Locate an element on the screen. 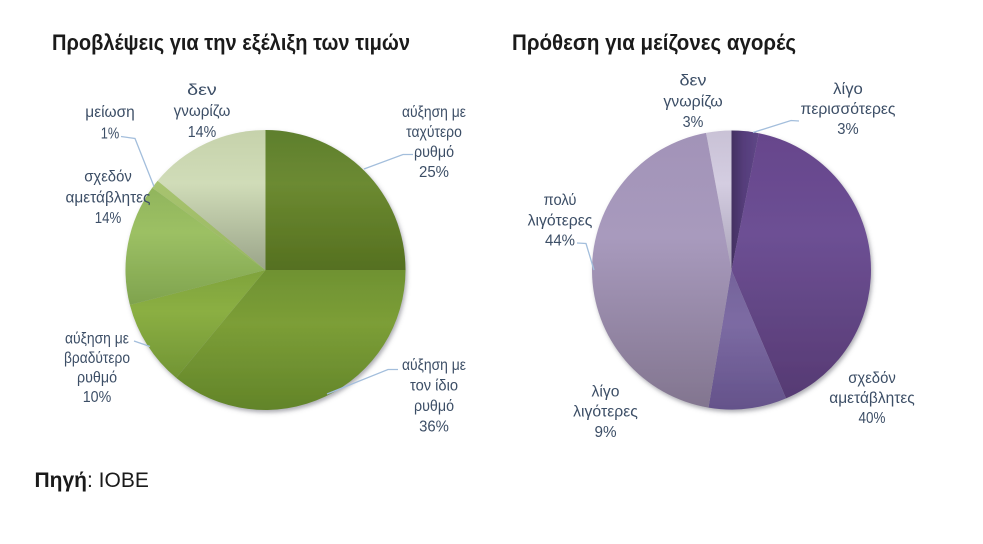 The image size is (983, 544). svg-text: Πρόθεση για μείζονες αγορές is located at coordinates (654, 42).